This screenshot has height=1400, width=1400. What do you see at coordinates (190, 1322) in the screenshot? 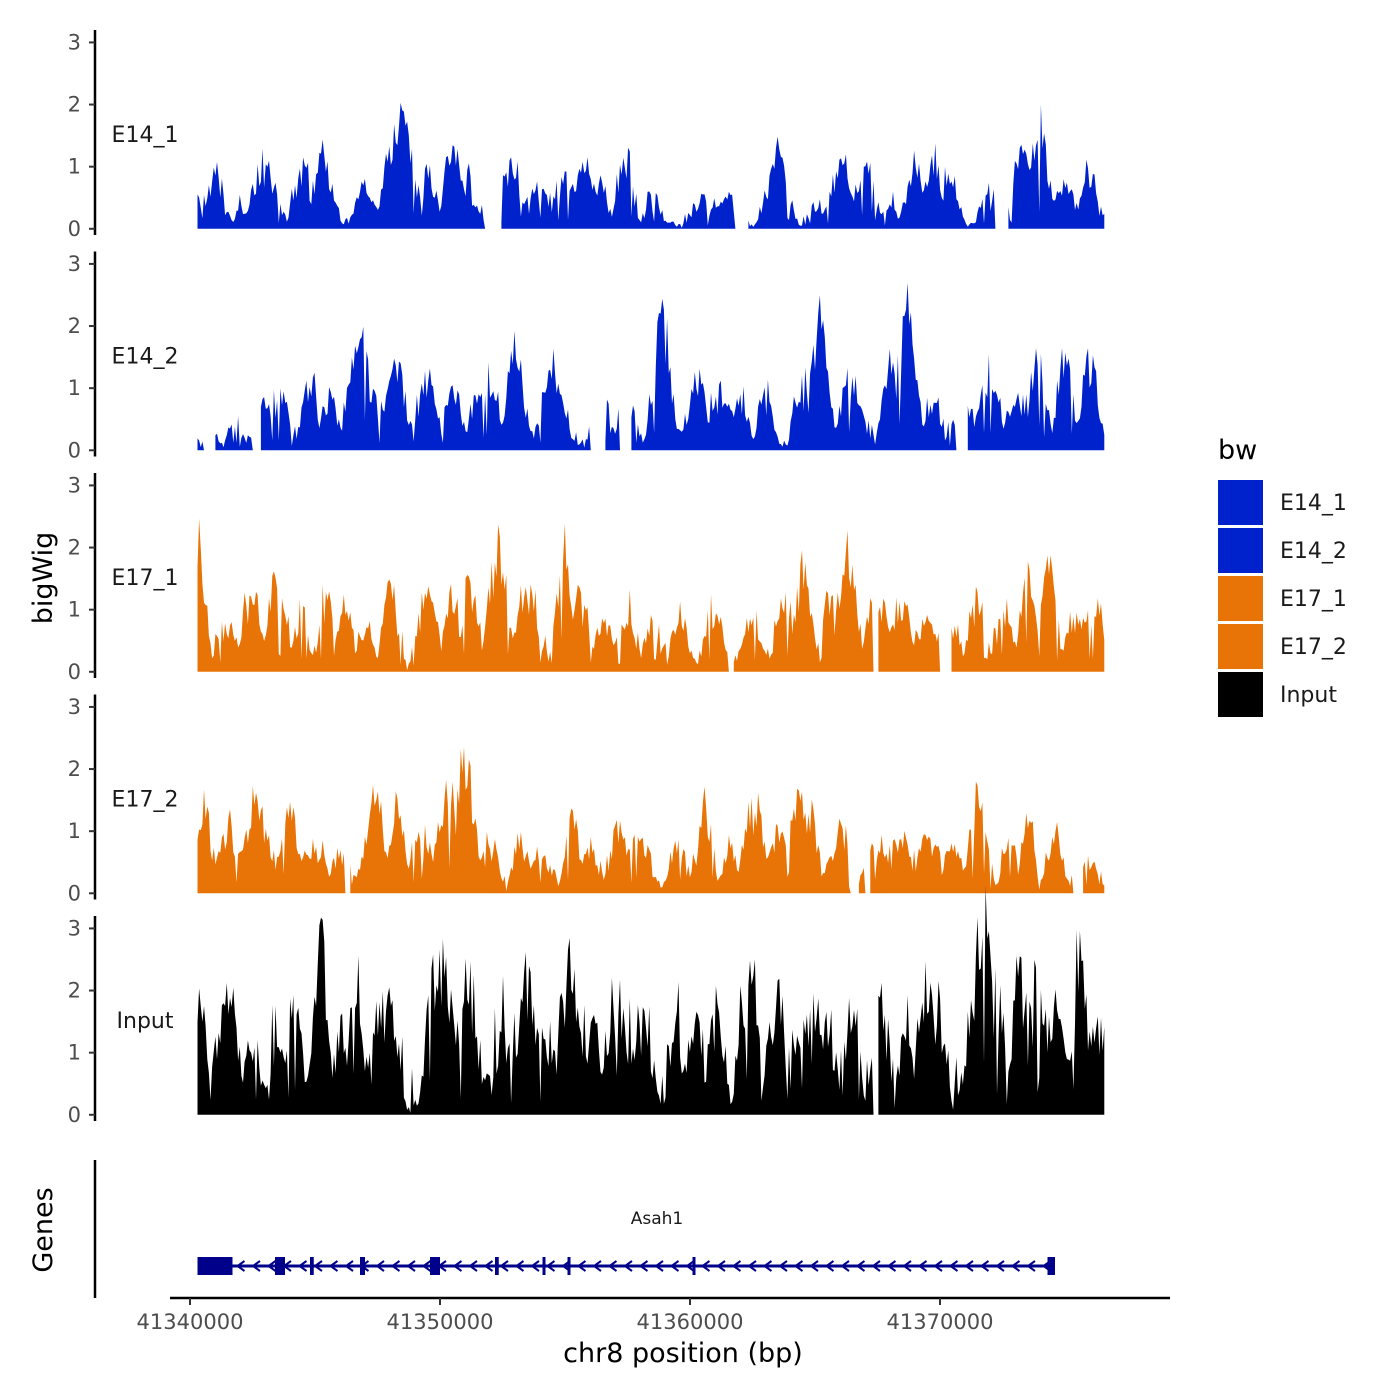
I see `x-tick-label: 41340000` at bounding box center [190, 1322].